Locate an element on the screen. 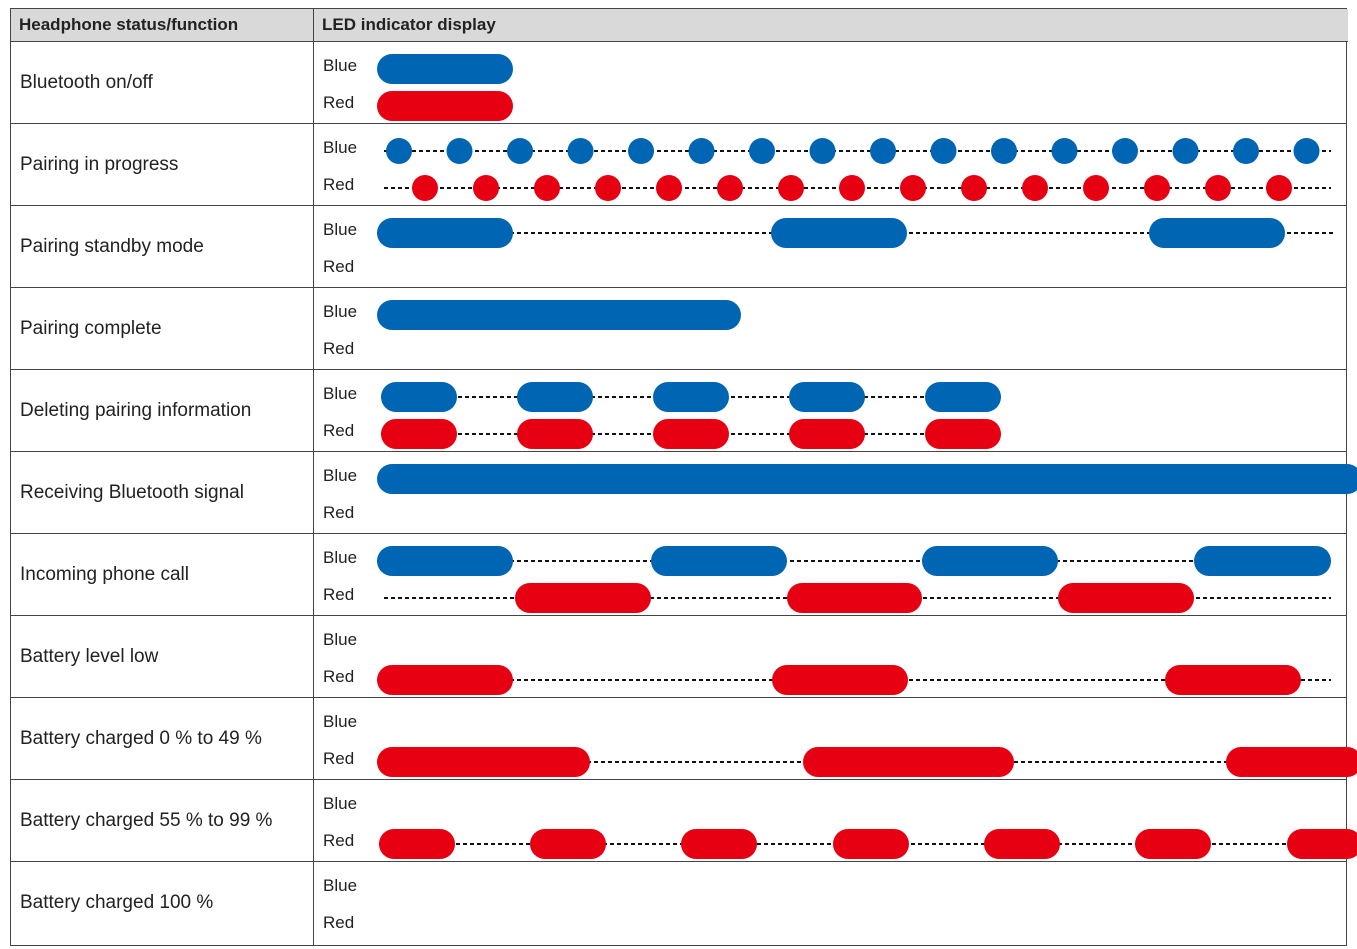 Image resolution: width=1357 pixels, height=949 pixels. row-battery-charged-55-to-99: Battery charged 55 % to 99 % Blue Red is located at coordinates (684, 821).